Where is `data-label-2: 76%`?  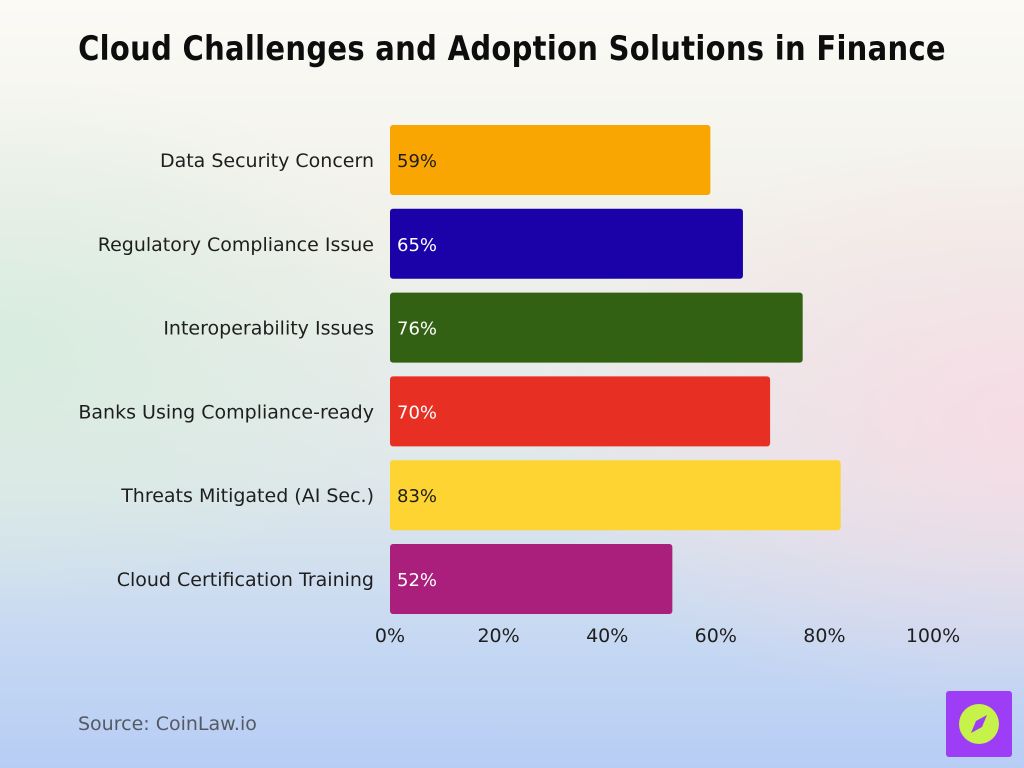
data-label-2: 76% is located at coordinates (417, 329).